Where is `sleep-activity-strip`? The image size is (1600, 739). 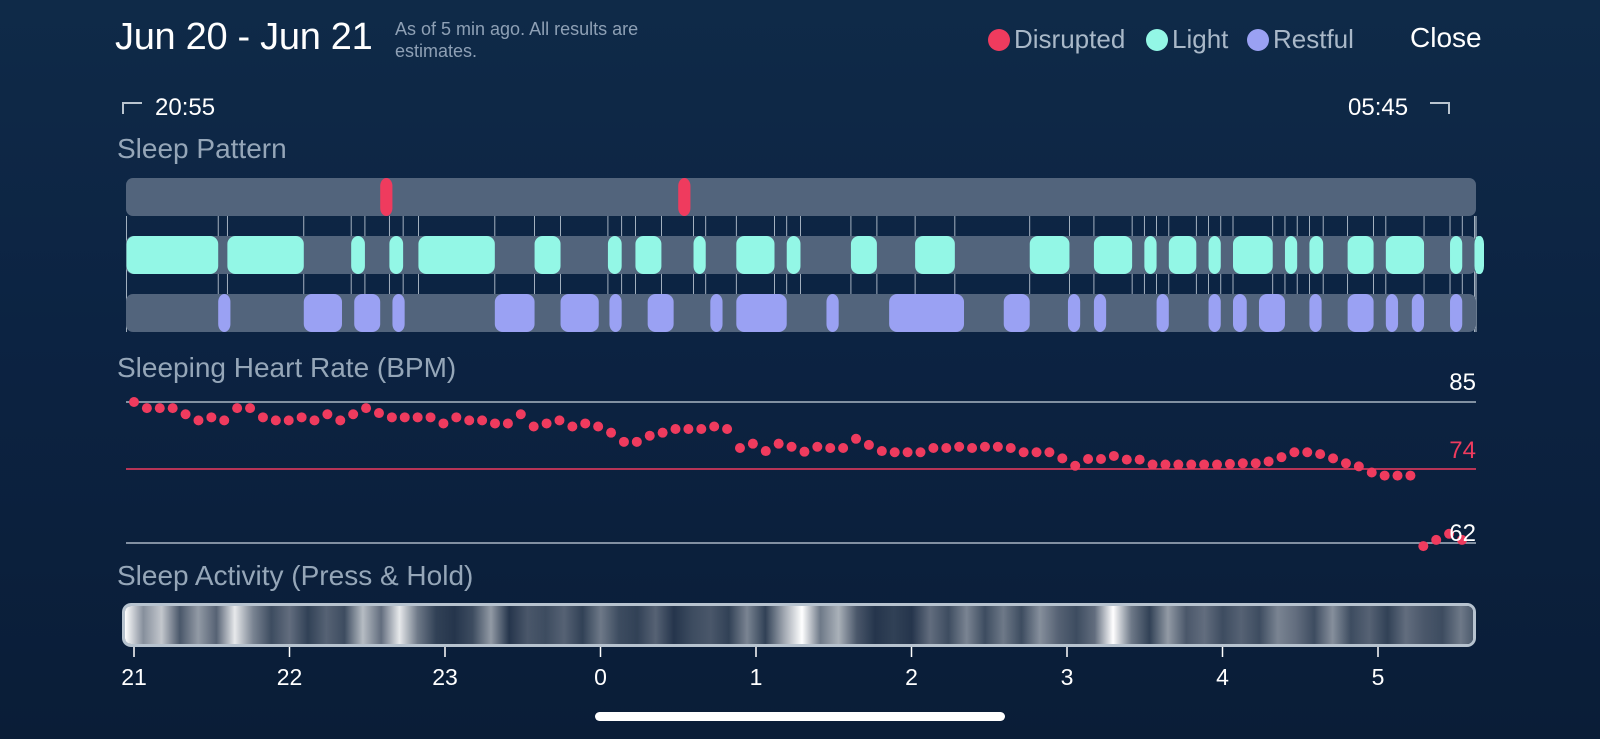 sleep-activity-strip is located at coordinates (799, 625).